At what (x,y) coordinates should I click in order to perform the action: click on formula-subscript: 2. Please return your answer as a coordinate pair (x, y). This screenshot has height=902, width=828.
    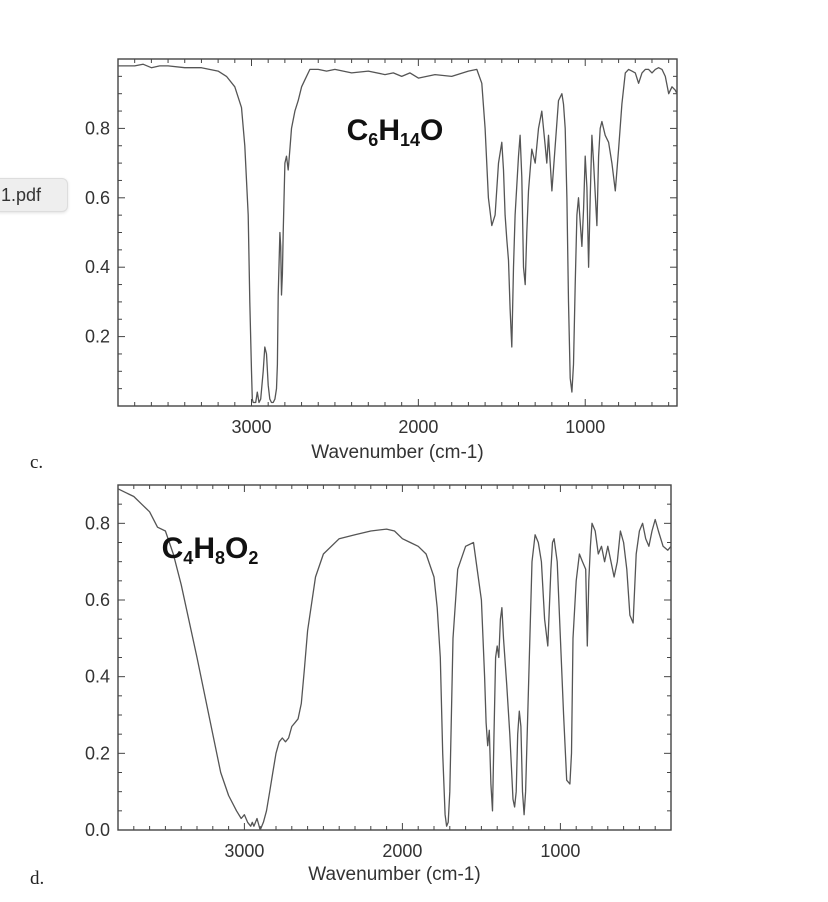
    Looking at the image, I should click on (253, 558).